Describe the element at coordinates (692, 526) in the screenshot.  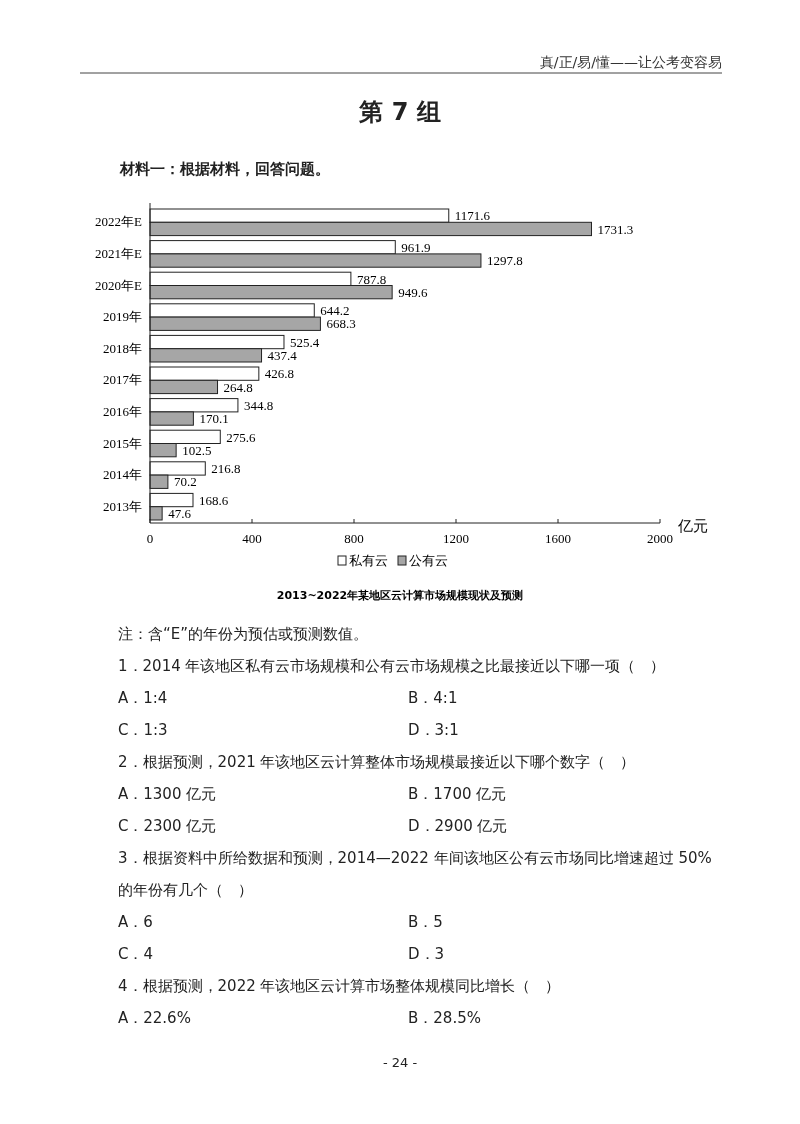
I see `x-axis-title: 亿元` at that location.